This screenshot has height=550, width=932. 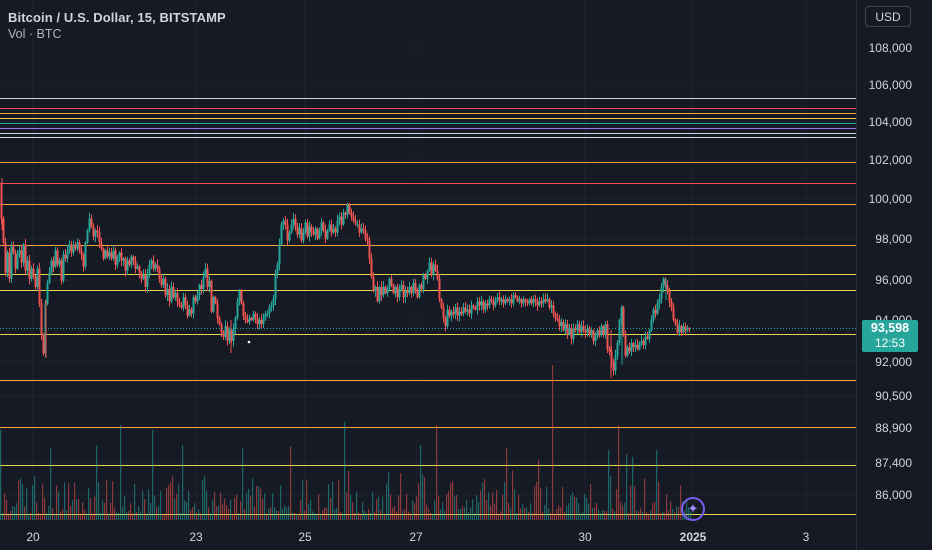 What do you see at coordinates (417, 537) in the screenshot?
I see `x-axis-ticks: 20 23 25 27 30 2025 3` at bounding box center [417, 537].